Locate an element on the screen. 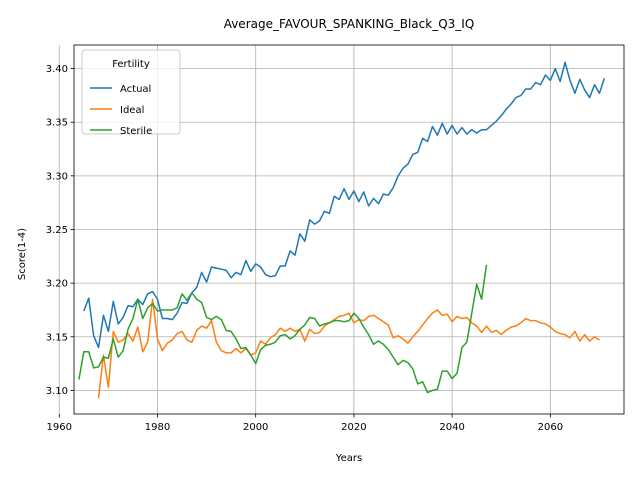  legend-label-actual: Actual is located at coordinates (135, 89).